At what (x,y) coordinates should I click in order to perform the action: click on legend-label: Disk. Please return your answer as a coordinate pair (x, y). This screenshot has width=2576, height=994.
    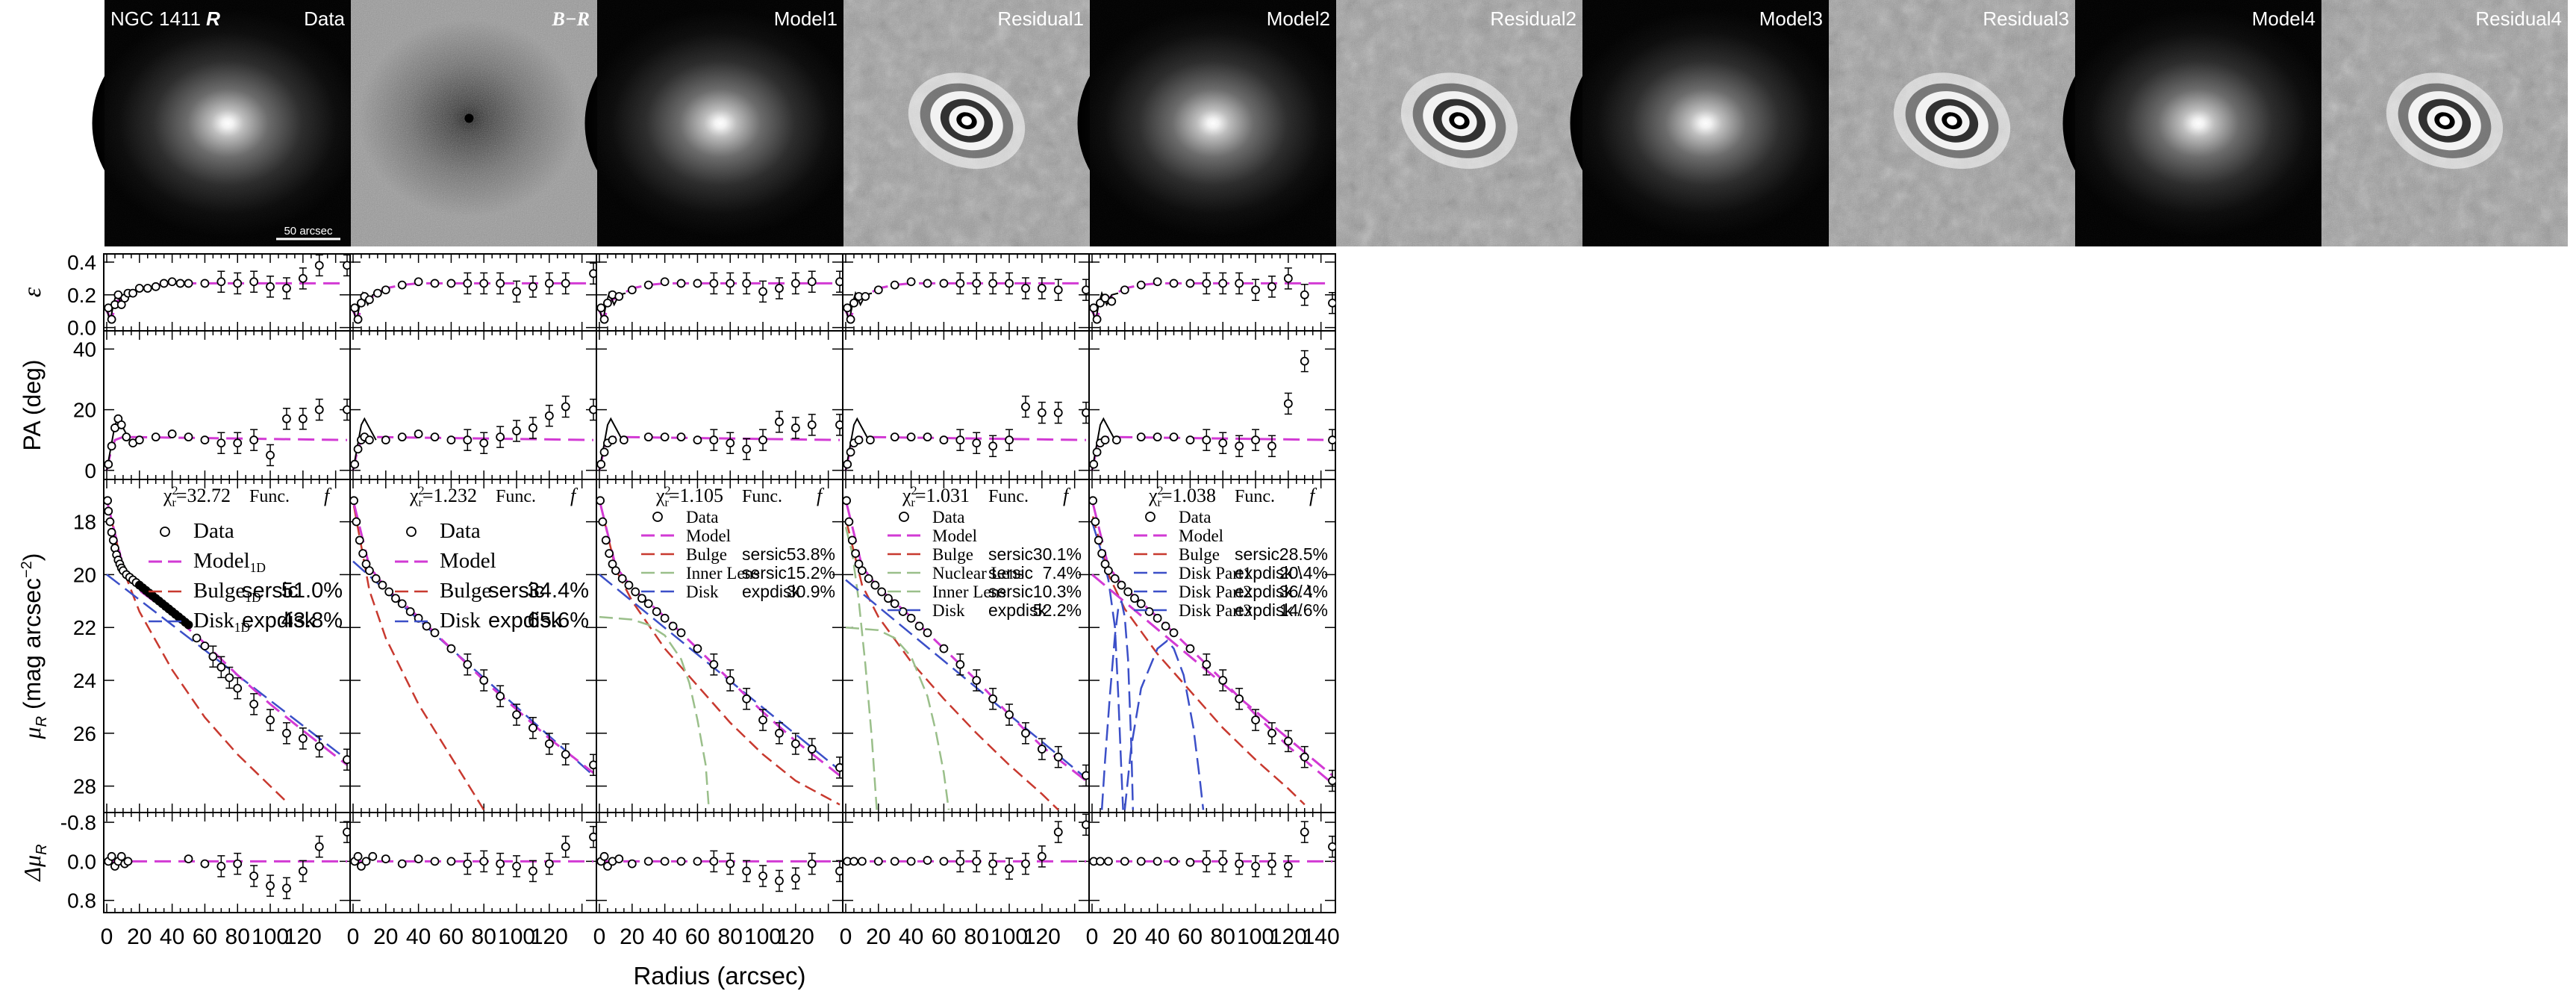
    Looking at the image, I should click on (949, 611).